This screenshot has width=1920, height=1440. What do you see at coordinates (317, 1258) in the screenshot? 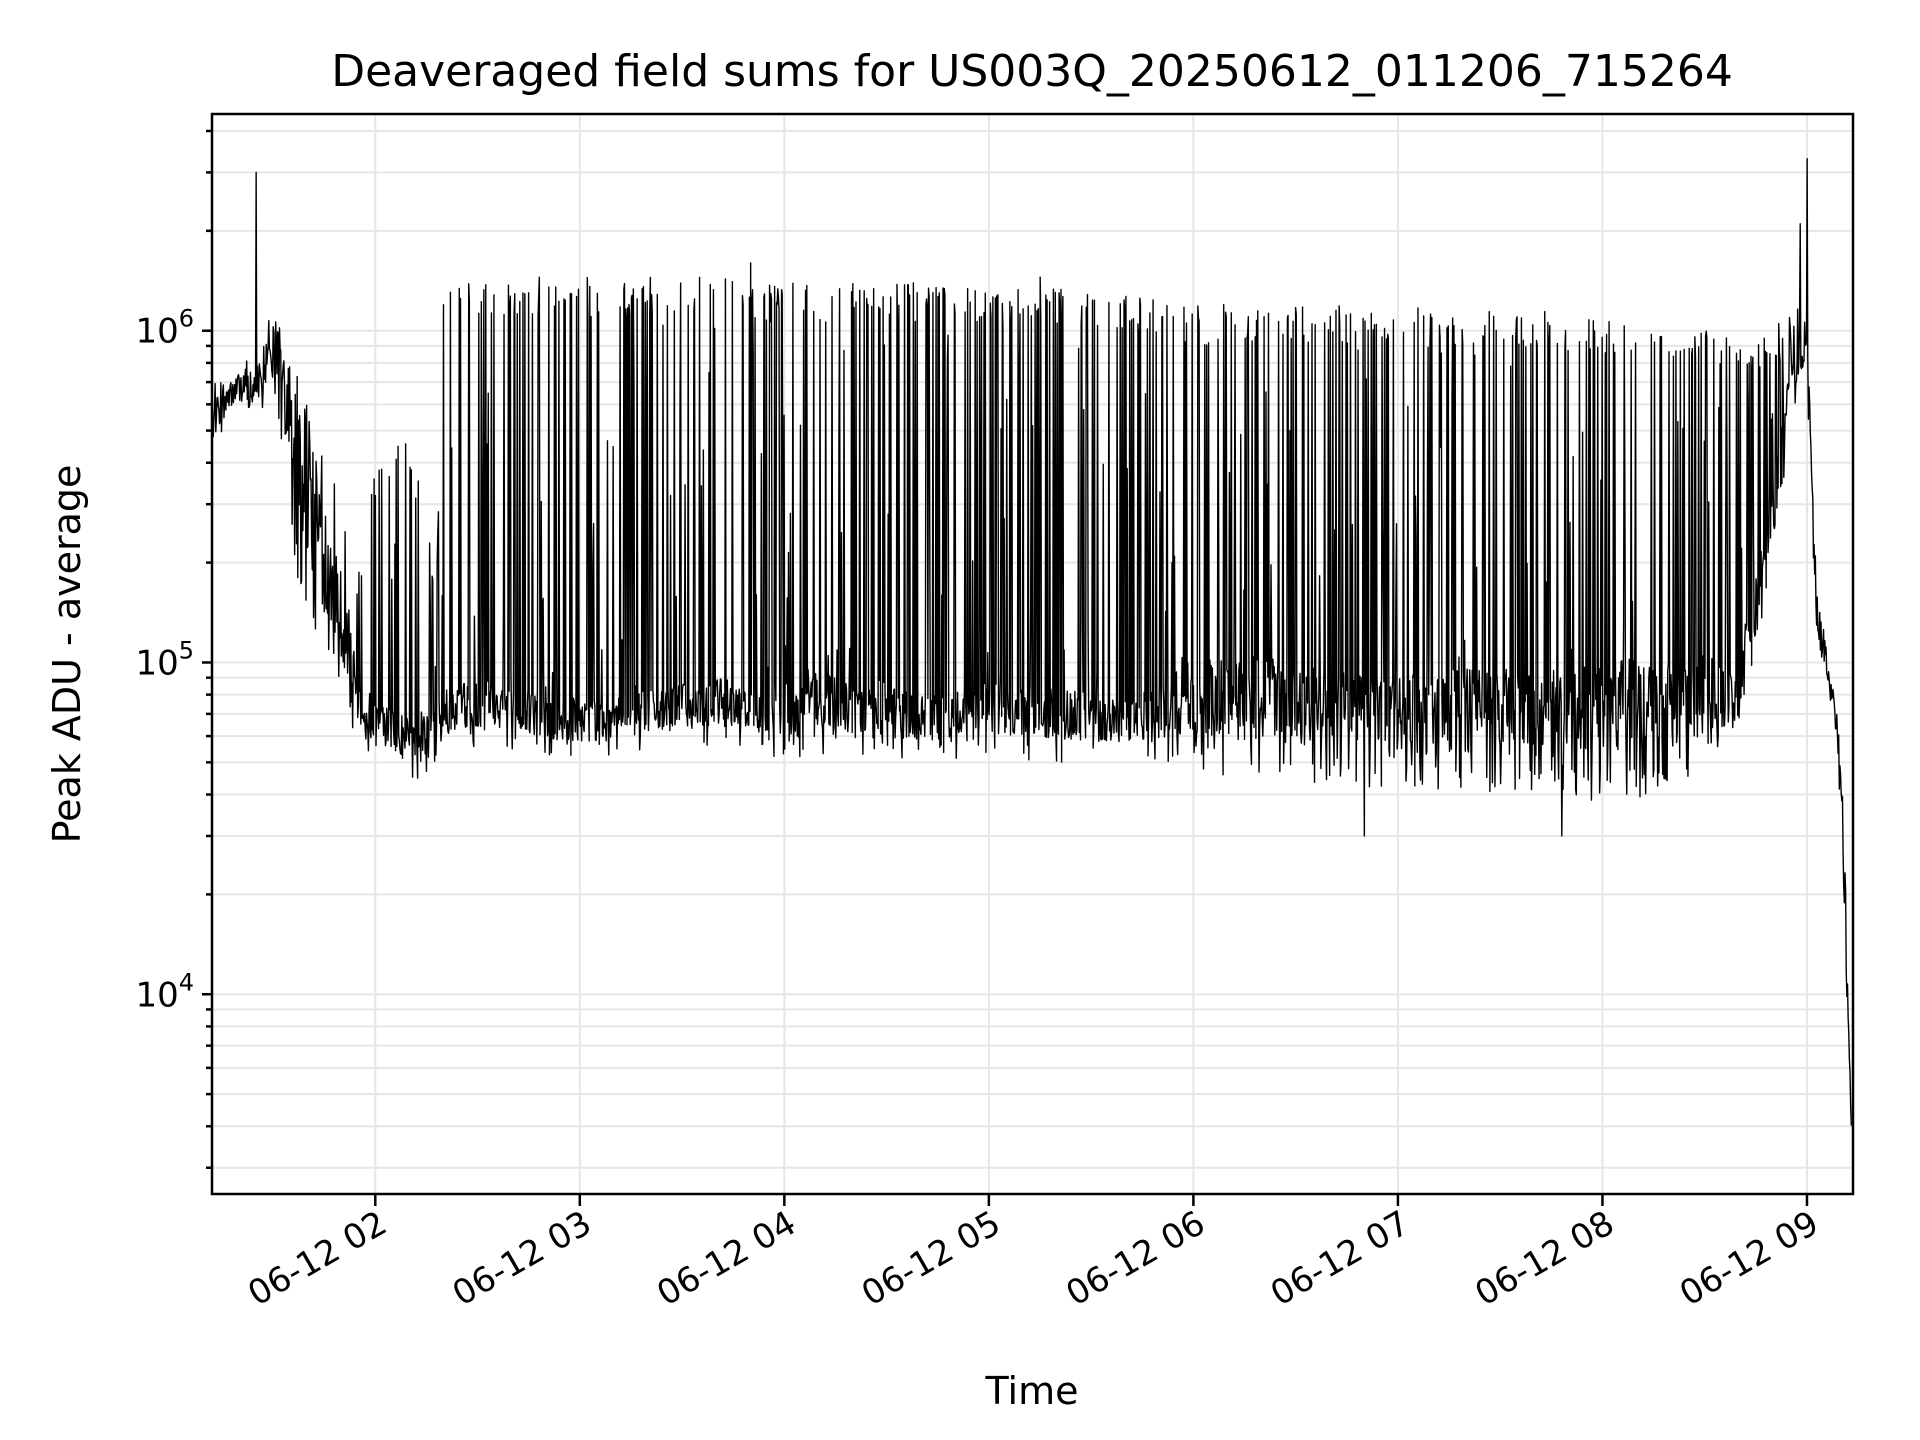
I see `x-tick-label: 06-12 02` at bounding box center [317, 1258].